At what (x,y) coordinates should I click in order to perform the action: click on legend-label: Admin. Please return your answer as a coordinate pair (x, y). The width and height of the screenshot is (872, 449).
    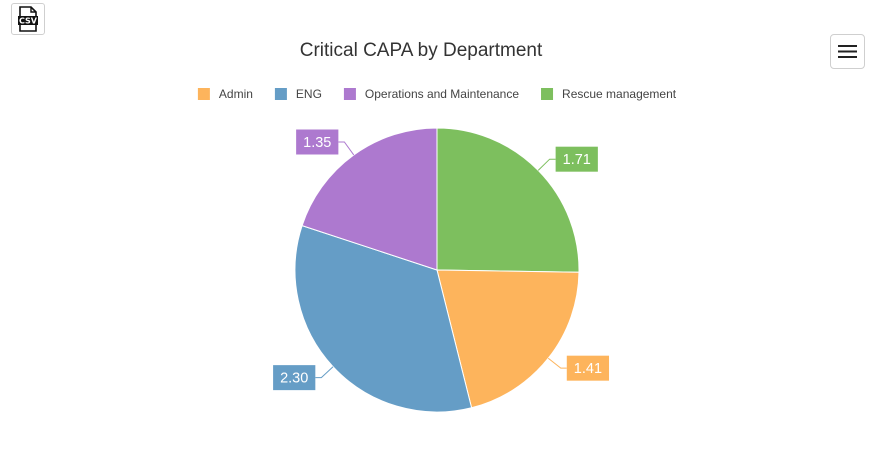
    Looking at the image, I should click on (236, 94).